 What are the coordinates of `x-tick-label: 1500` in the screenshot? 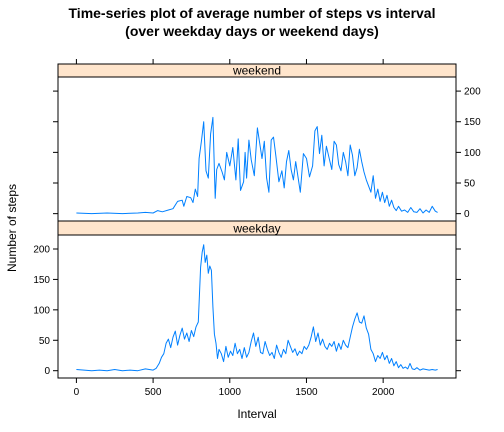 It's located at (306, 392).